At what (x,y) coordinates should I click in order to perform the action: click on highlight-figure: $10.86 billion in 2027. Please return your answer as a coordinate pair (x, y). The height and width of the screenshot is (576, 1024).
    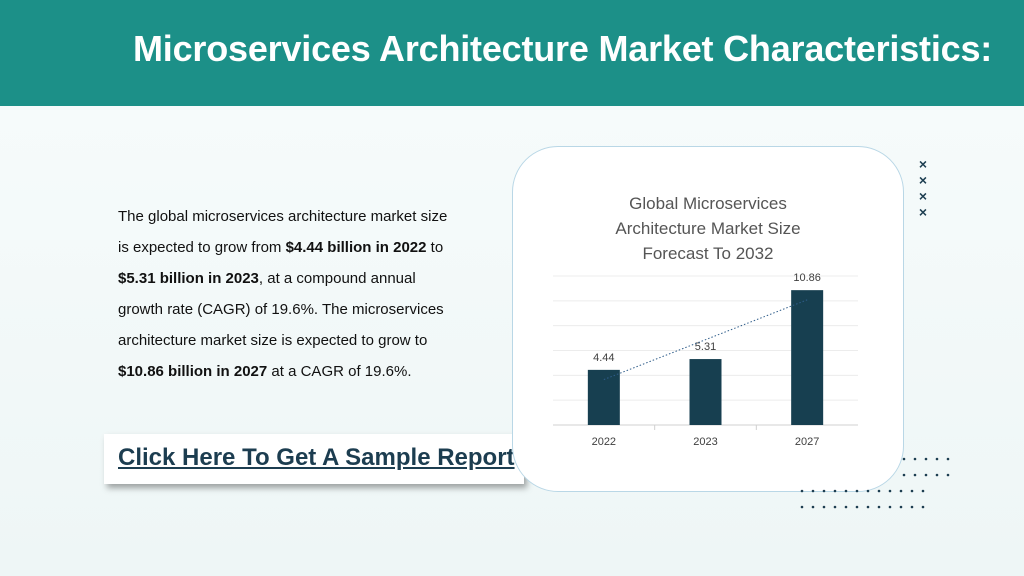
    Looking at the image, I should click on (193, 371).